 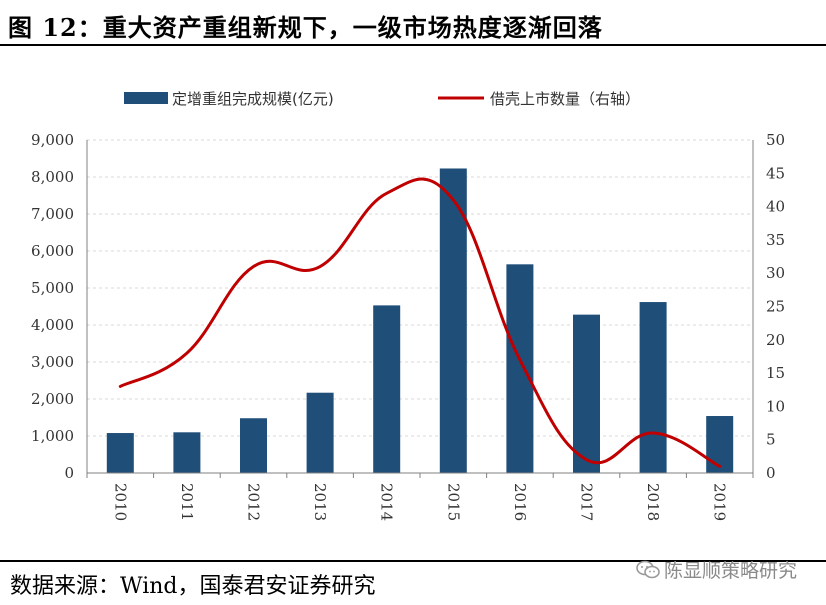 I want to click on x-tick-label-2010: 2010, so click(x=120, y=502).